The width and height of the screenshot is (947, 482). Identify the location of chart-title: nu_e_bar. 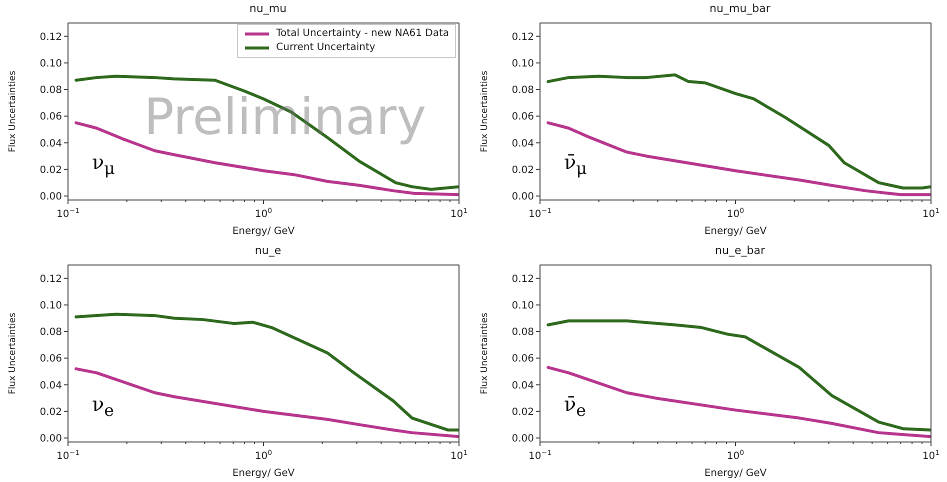
(740, 250).